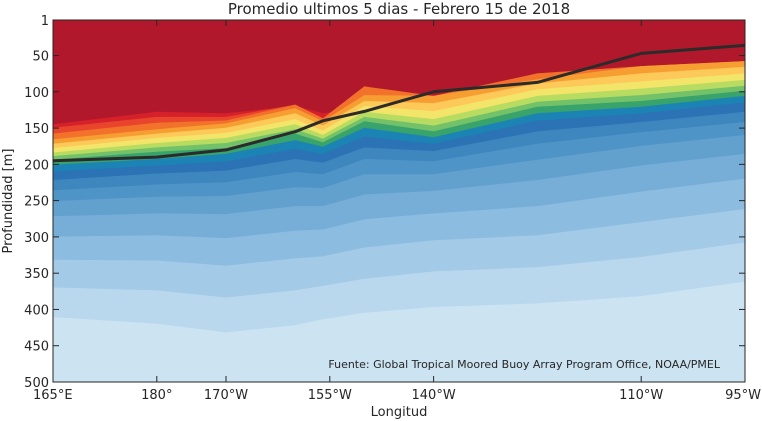 The width and height of the screenshot is (762, 421). What do you see at coordinates (641, 395) in the screenshot?
I see `x-tick-label: 110°W` at bounding box center [641, 395].